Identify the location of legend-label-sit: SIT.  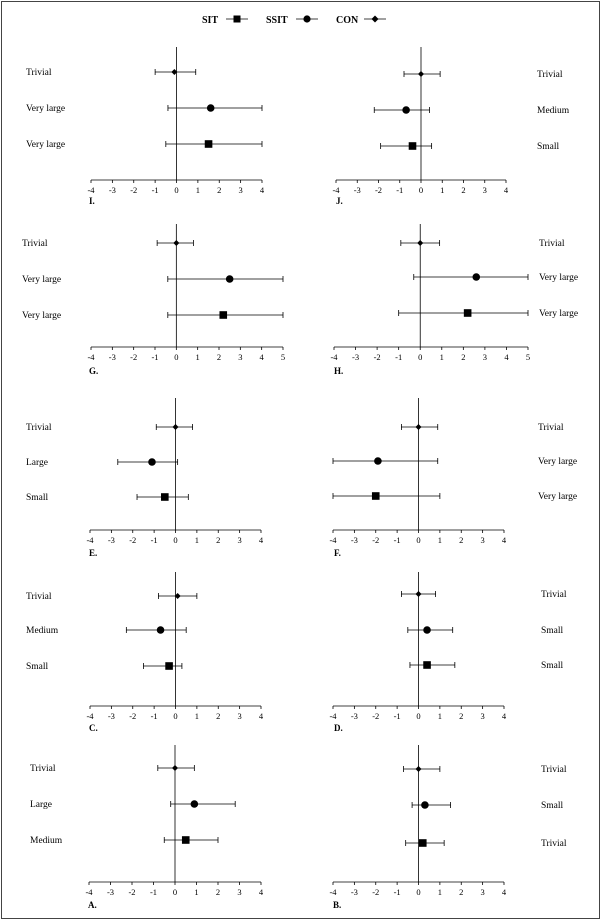
(210, 20).